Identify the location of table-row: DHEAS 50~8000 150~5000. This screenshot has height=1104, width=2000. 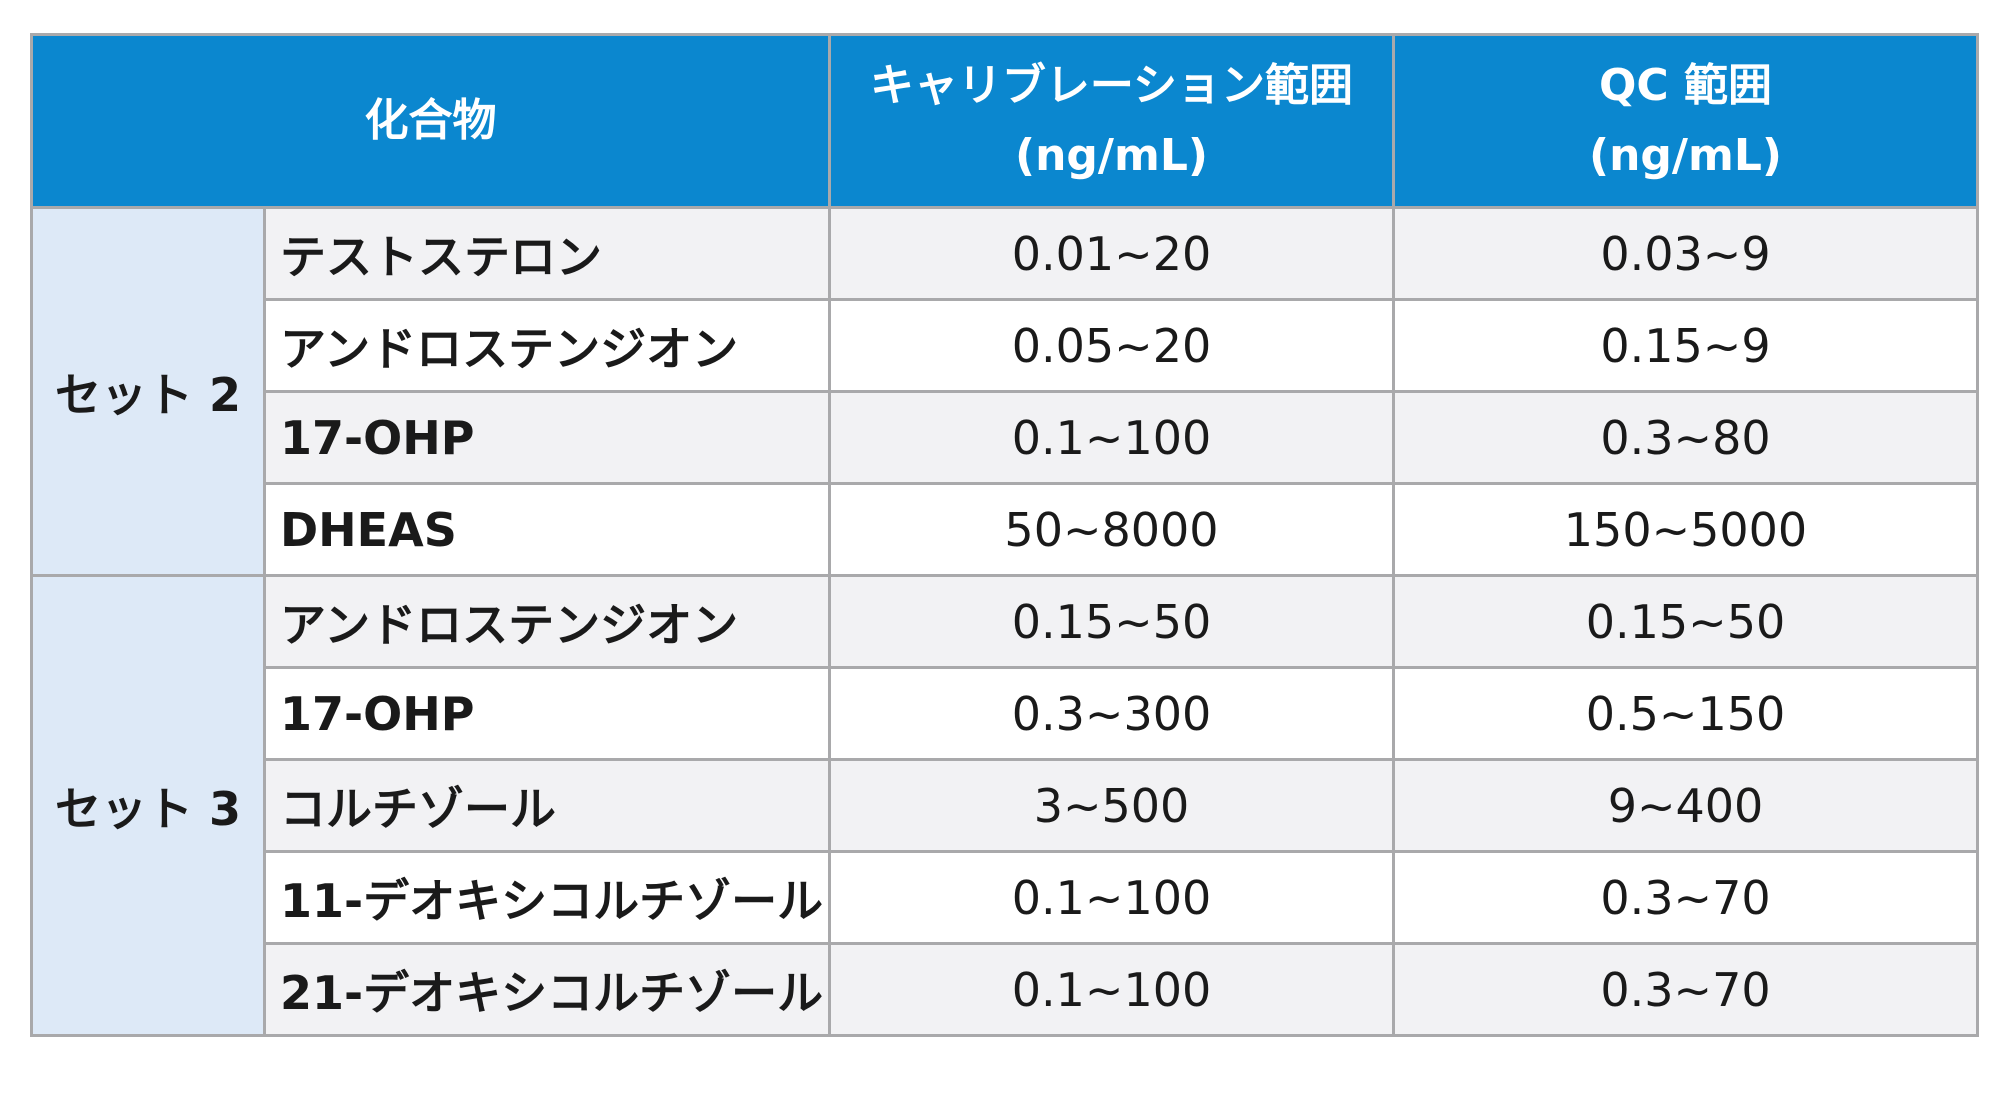
(1005, 529).